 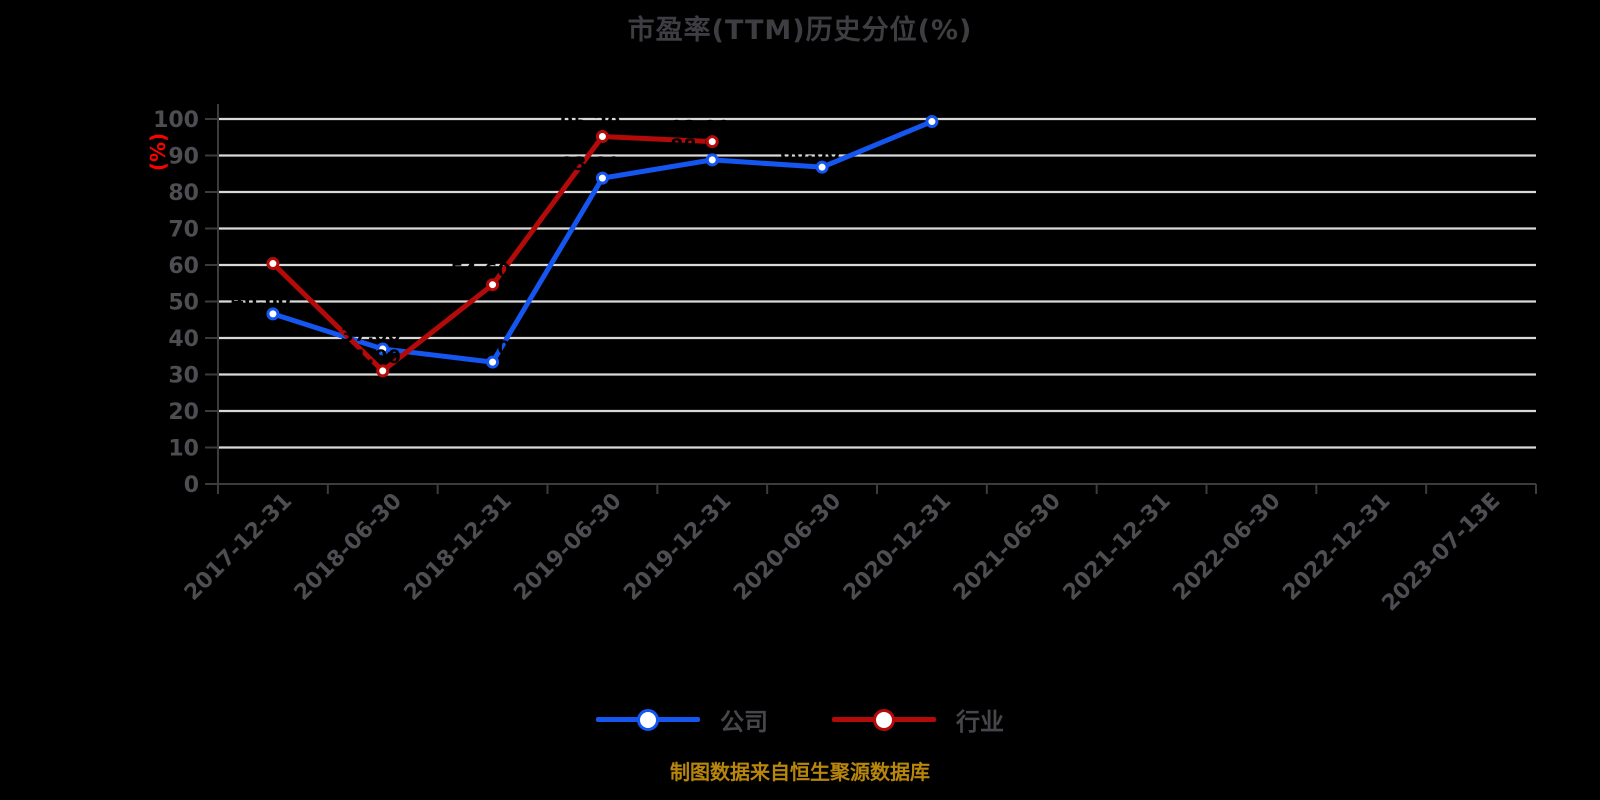 I want to click on legend-item-industry: 行业, so click(x=918, y=719).